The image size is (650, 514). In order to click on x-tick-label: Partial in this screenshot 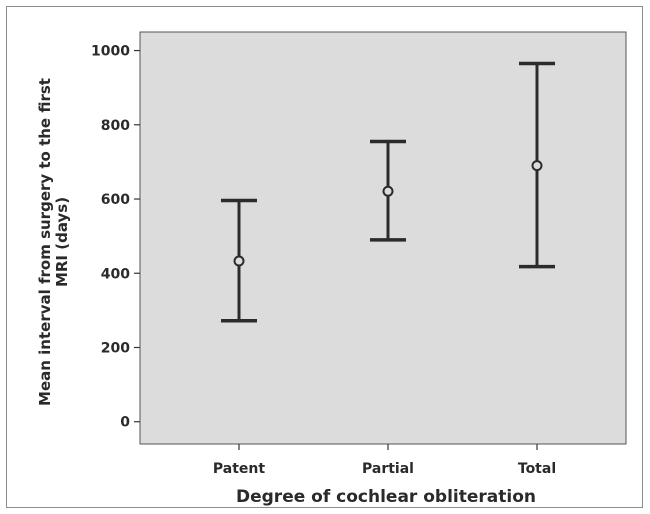, I will do `click(388, 469)`.